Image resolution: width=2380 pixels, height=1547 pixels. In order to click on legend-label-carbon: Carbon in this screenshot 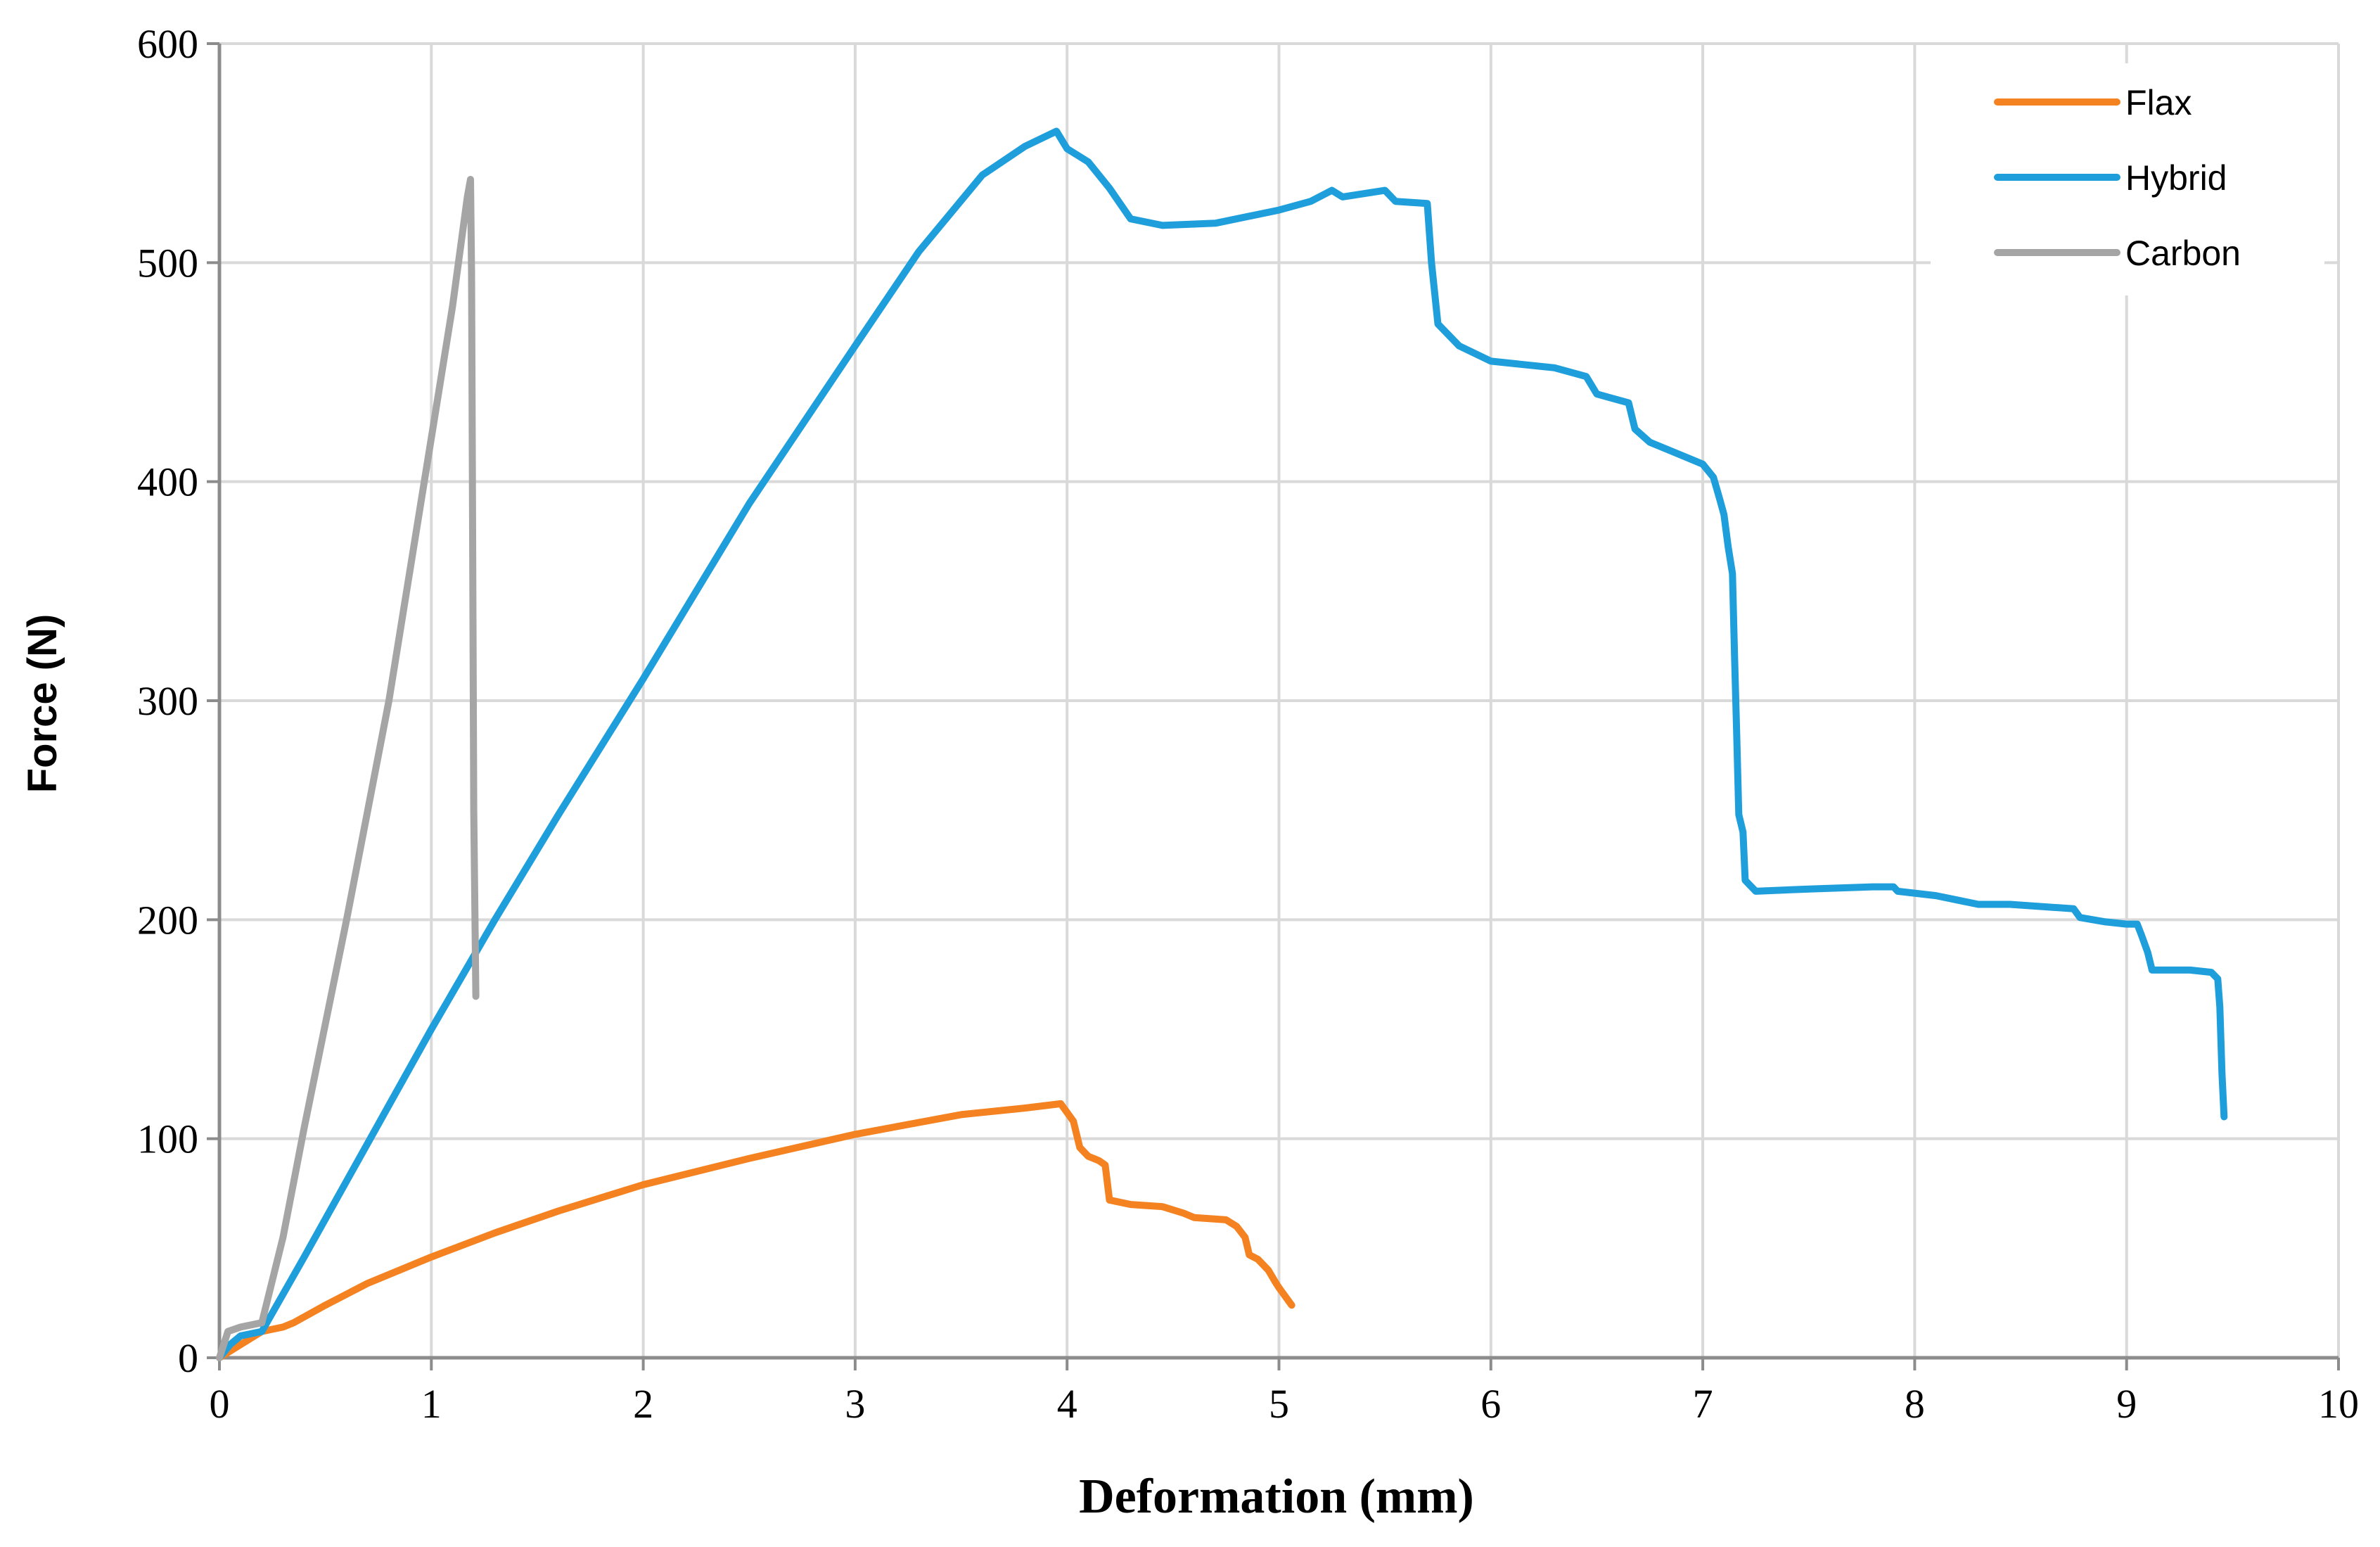, I will do `click(2183, 253)`.